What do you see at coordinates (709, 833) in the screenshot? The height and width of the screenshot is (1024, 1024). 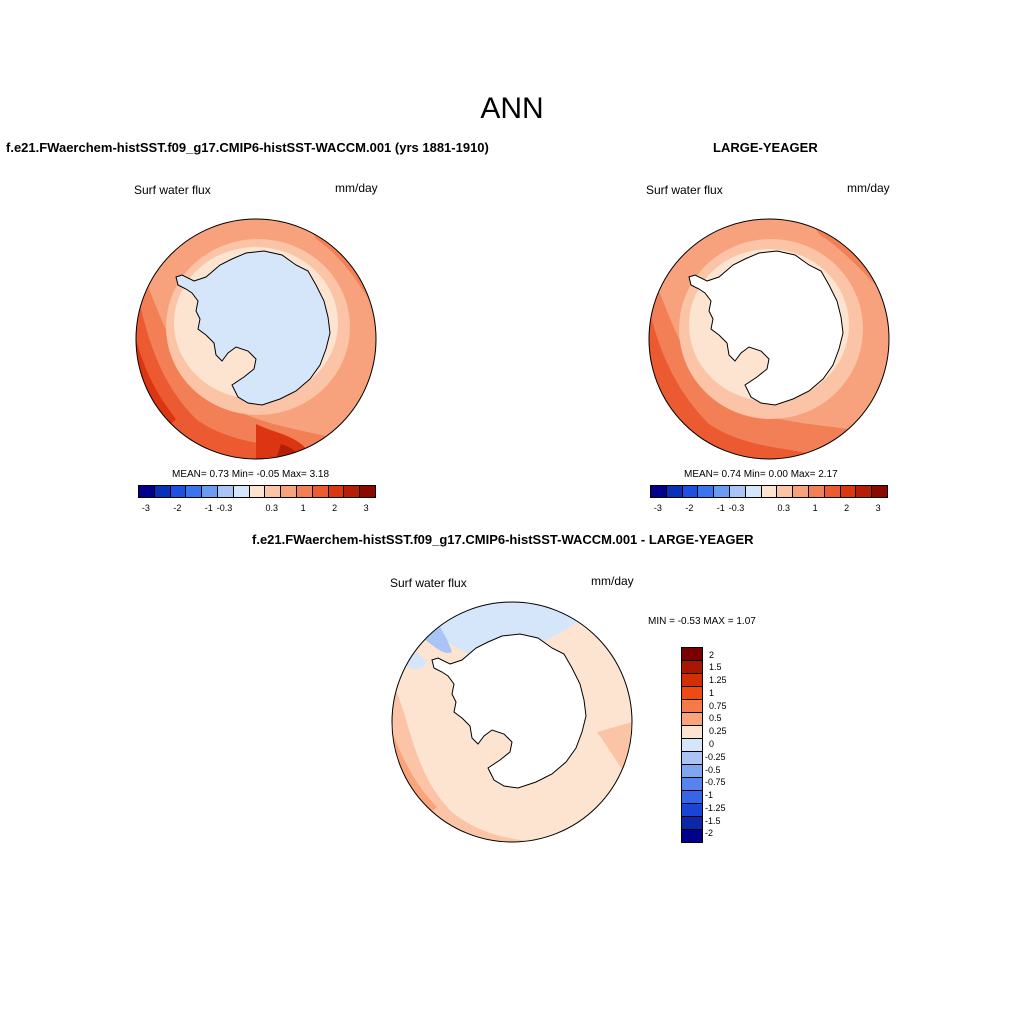 I see `panel3-colorbar-tick-label: -2` at bounding box center [709, 833].